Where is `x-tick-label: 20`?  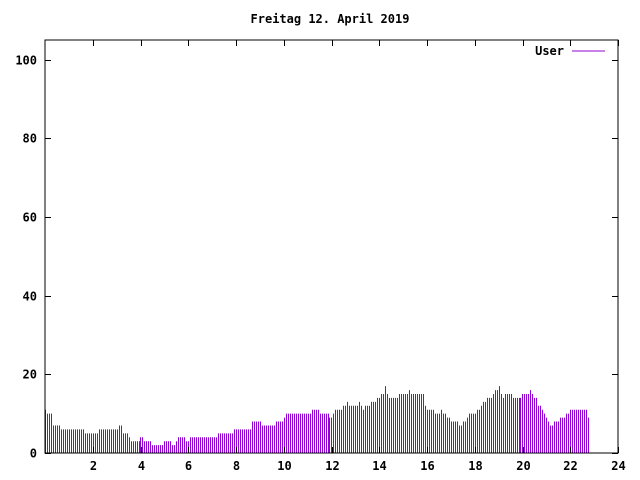
x-tick-label: 20 is located at coordinates (523, 466).